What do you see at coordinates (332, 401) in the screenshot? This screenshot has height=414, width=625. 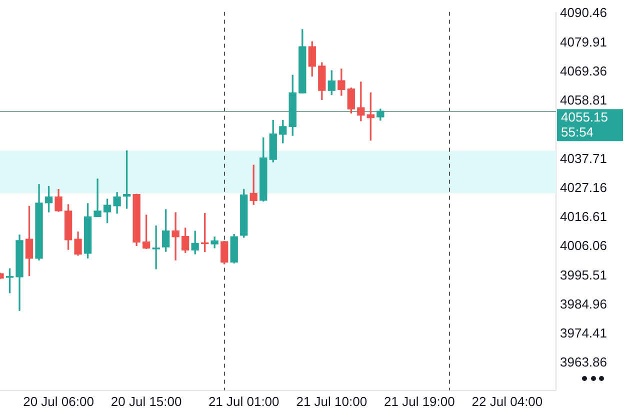 I see `x-tick-label: 21 Jul 10:00` at bounding box center [332, 401].